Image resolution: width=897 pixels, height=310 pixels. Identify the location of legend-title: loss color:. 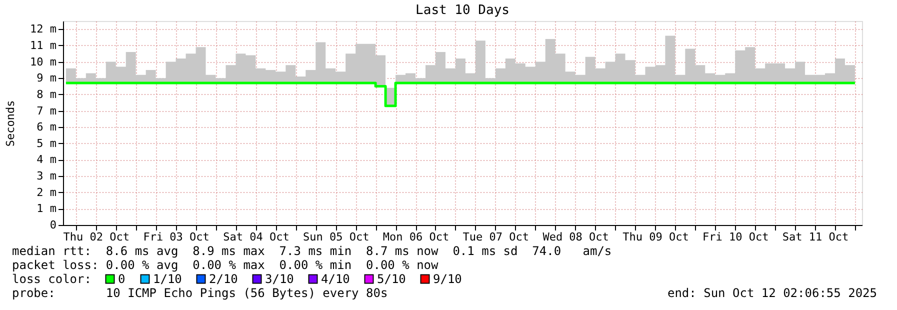
(52, 279).